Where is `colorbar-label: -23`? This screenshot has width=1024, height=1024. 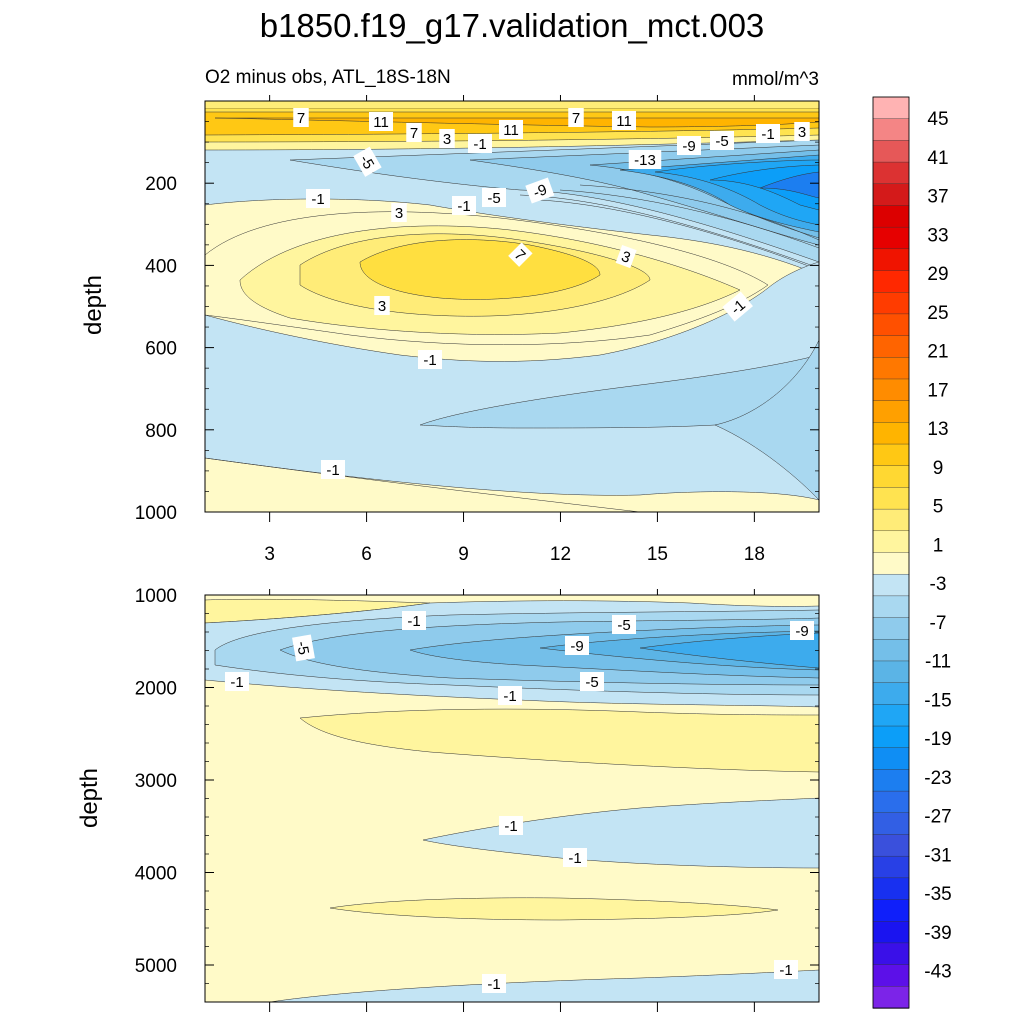
colorbar-label: -23 is located at coordinates (937, 778).